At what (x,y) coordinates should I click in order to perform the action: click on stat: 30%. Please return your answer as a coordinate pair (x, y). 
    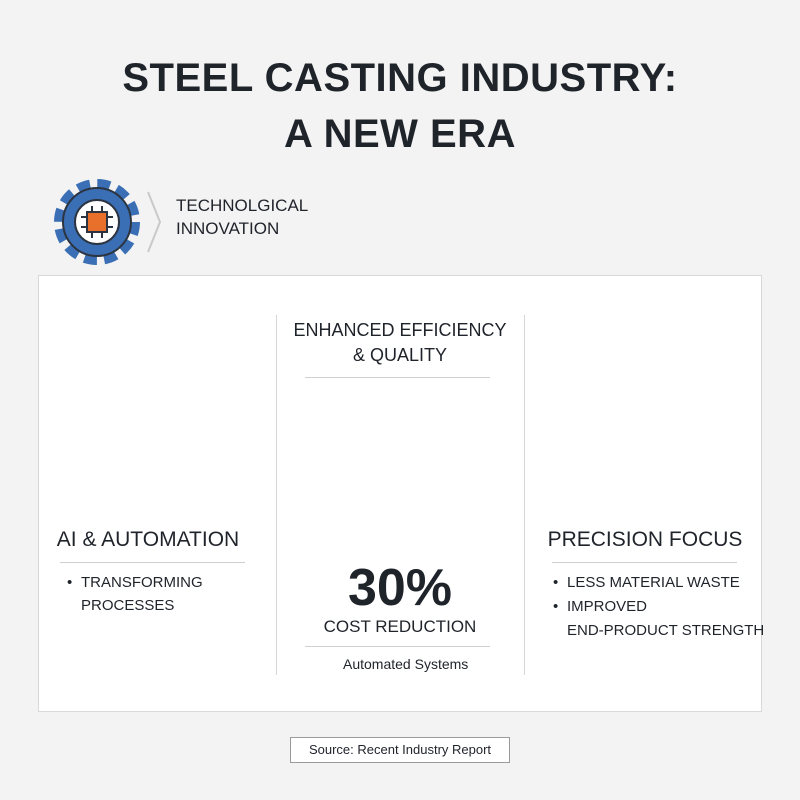
    Looking at the image, I should click on (400, 588).